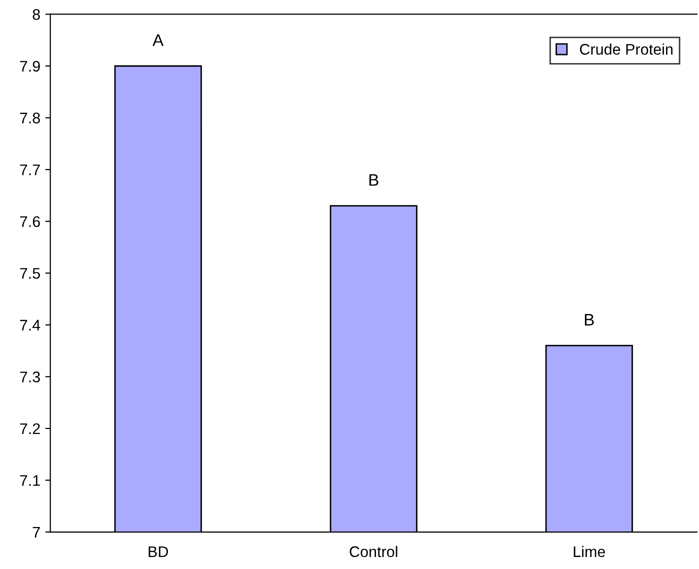 The image size is (699, 569). I want to click on y-tick-label: 7.2, so click(30, 428).